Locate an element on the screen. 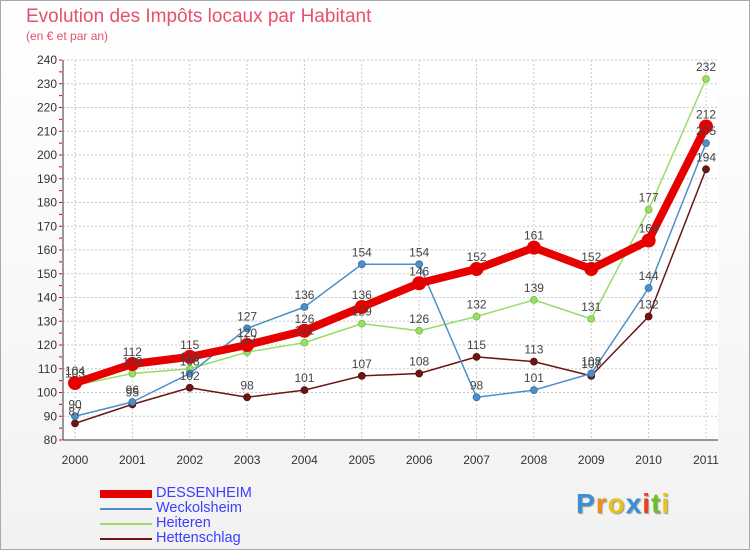 This screenshot has height=550, width=750. data-label-dessenheim: 146 is located at coordinates (419, 271).